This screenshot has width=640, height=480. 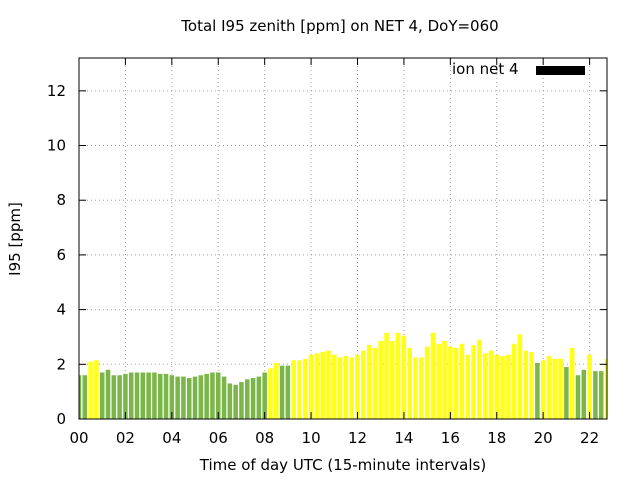 I want to click on x-tick-label: 22, so click(x=589, y=438).